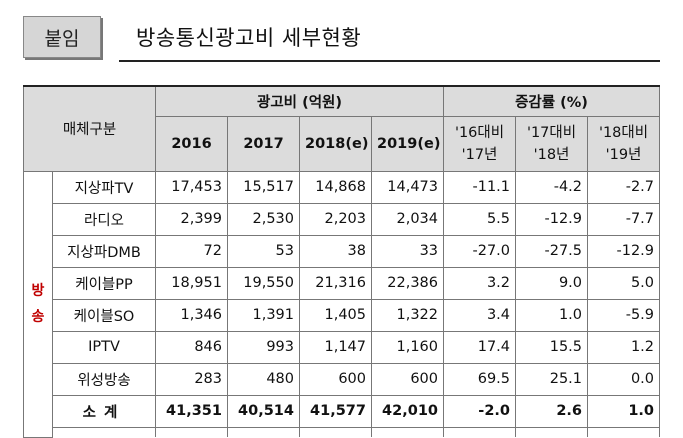 The width and height of the screenshot is (683, 438). Describe the element at coordinates (335, 187) in the screenshot. I see `ad-cost-cell: 14,868` at that location.